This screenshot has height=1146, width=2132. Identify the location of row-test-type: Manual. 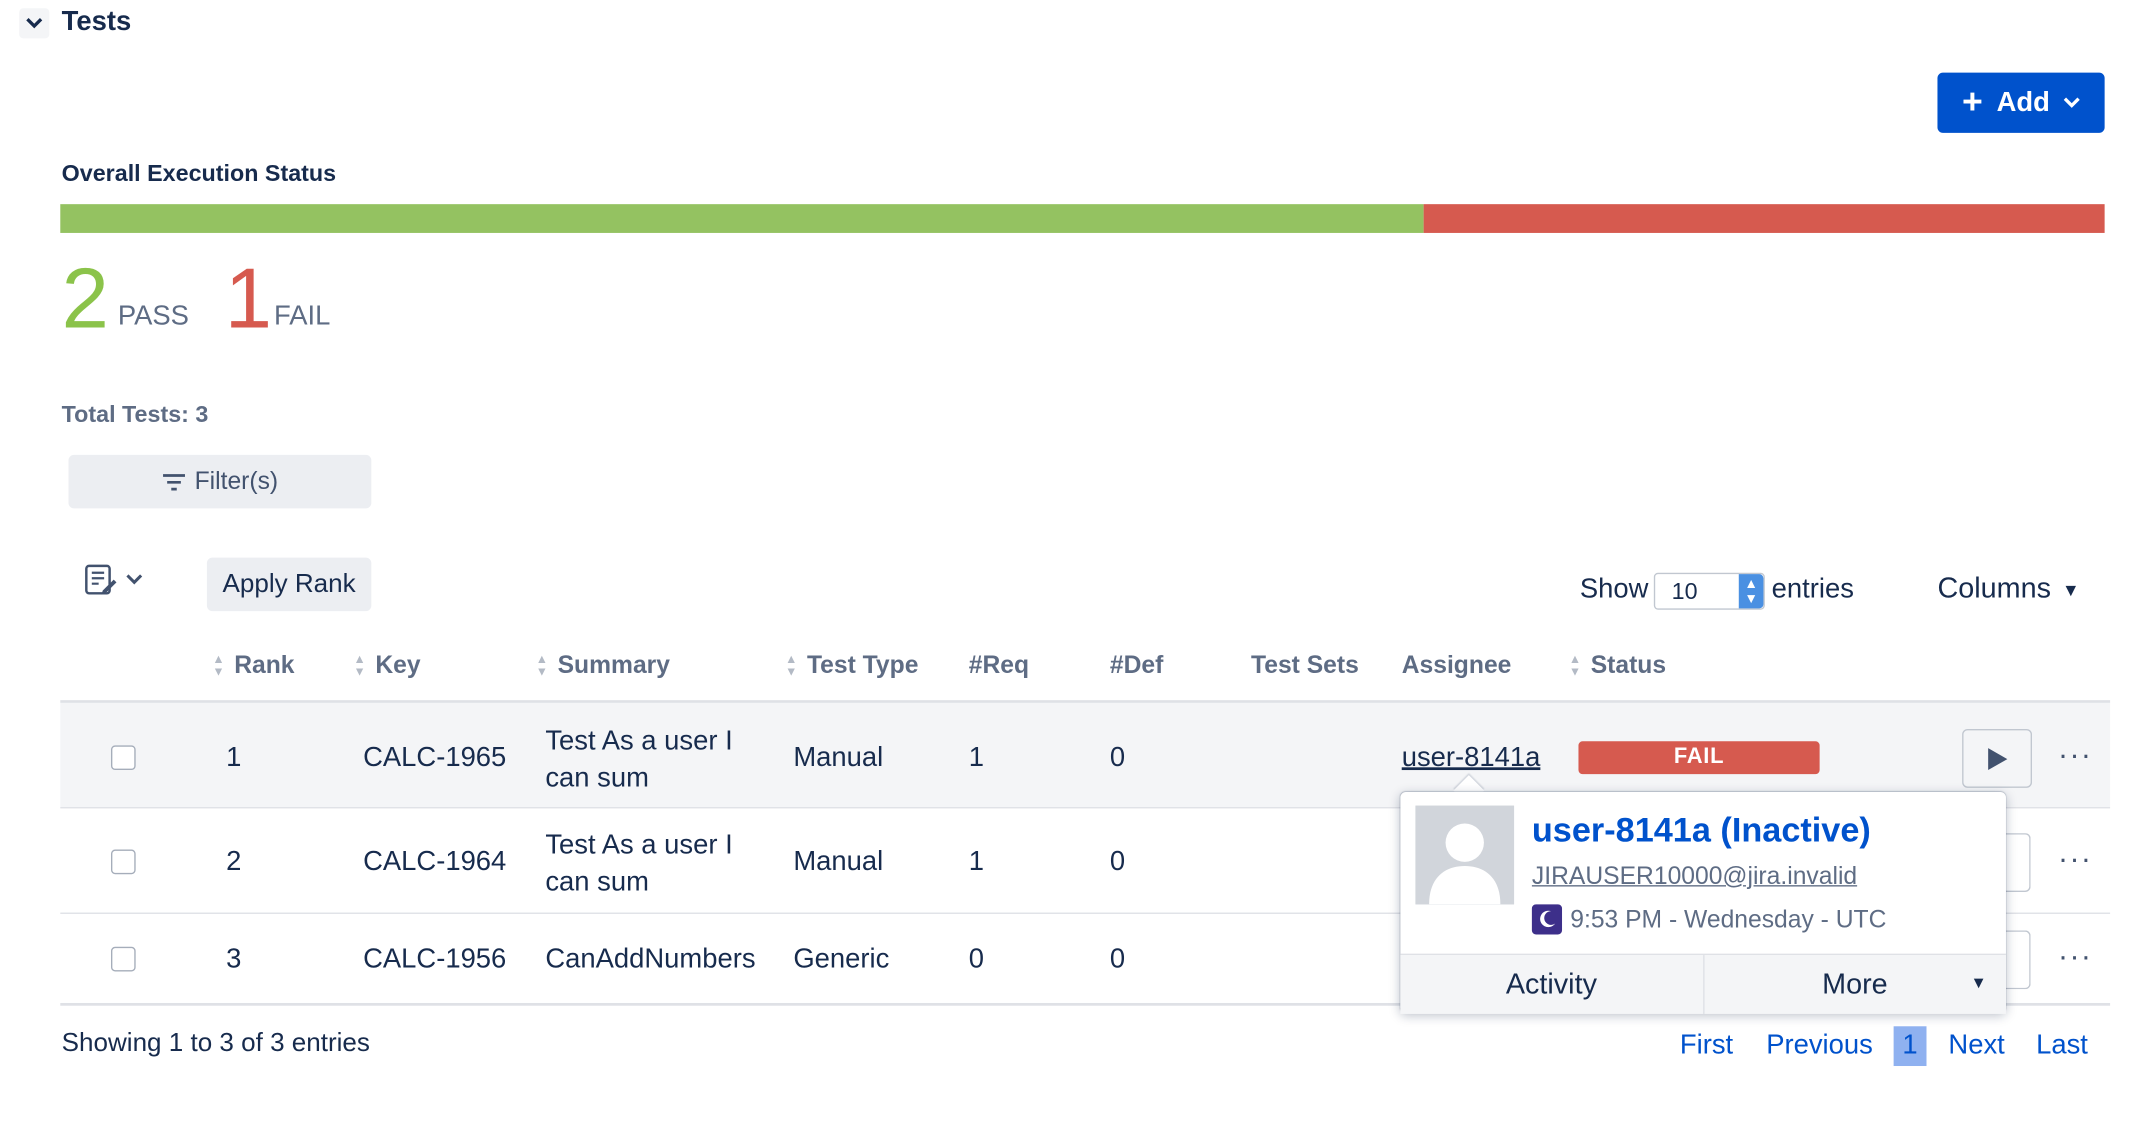
(838, 757).